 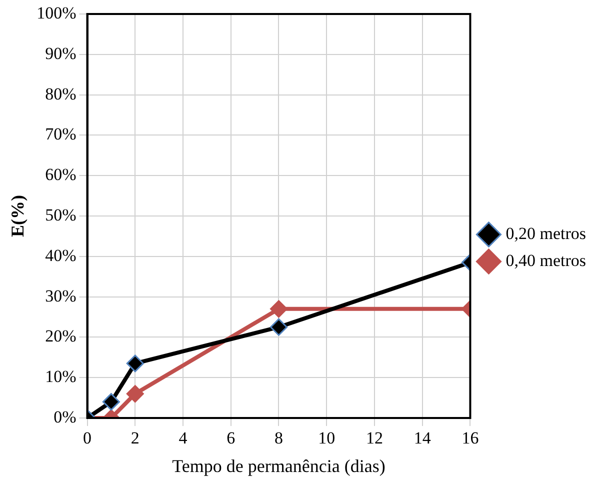 I want to click on x-tick-label: 2, so click(x=135, y=438).